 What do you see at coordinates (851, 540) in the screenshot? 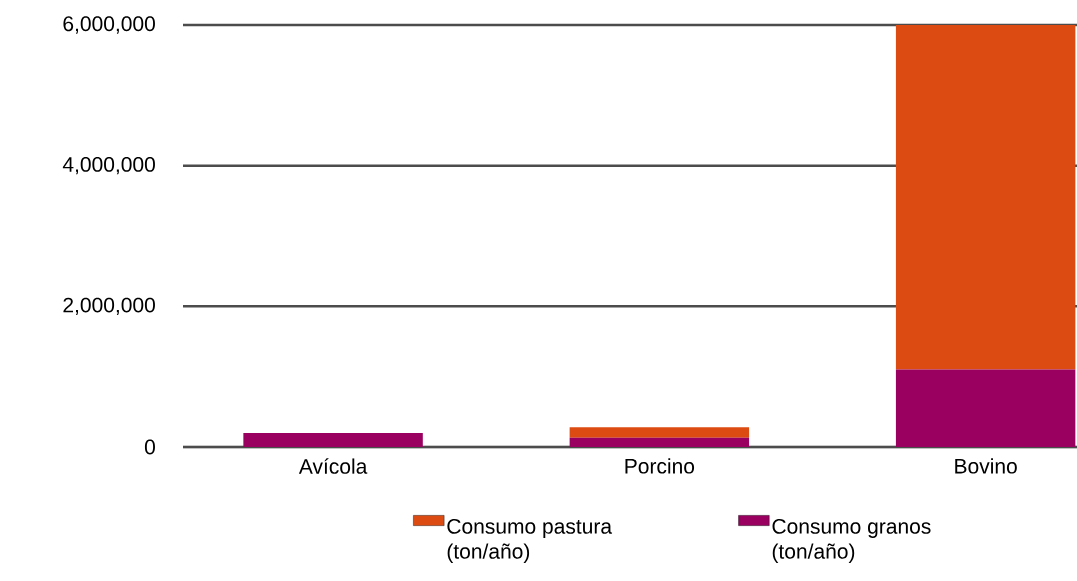
I see `legend-label: Consumo granos (ton/año)` at bounding box center [851, 540].